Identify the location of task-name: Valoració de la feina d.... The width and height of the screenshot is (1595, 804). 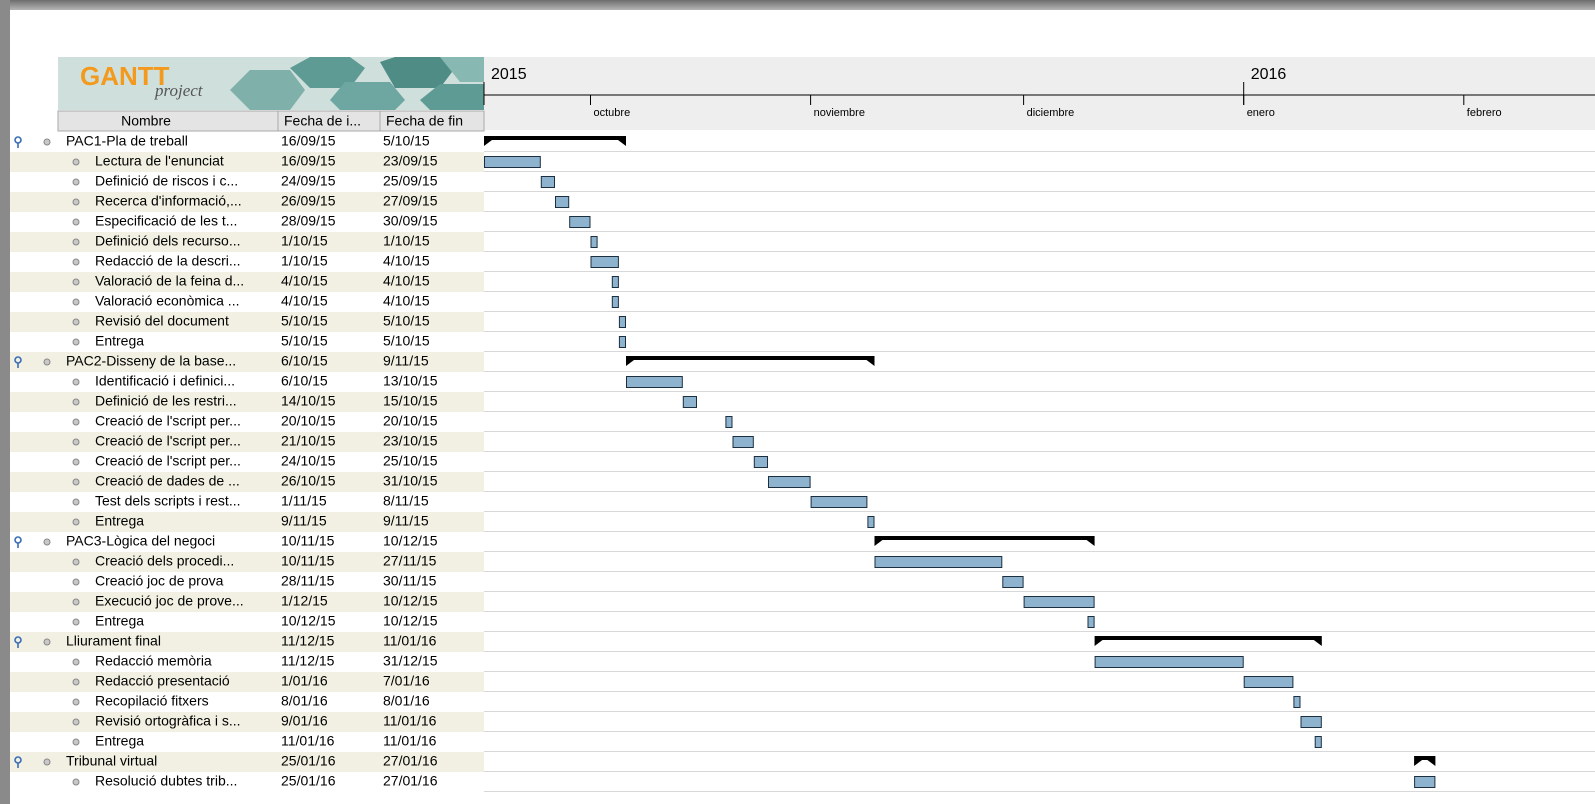
(169, 281).